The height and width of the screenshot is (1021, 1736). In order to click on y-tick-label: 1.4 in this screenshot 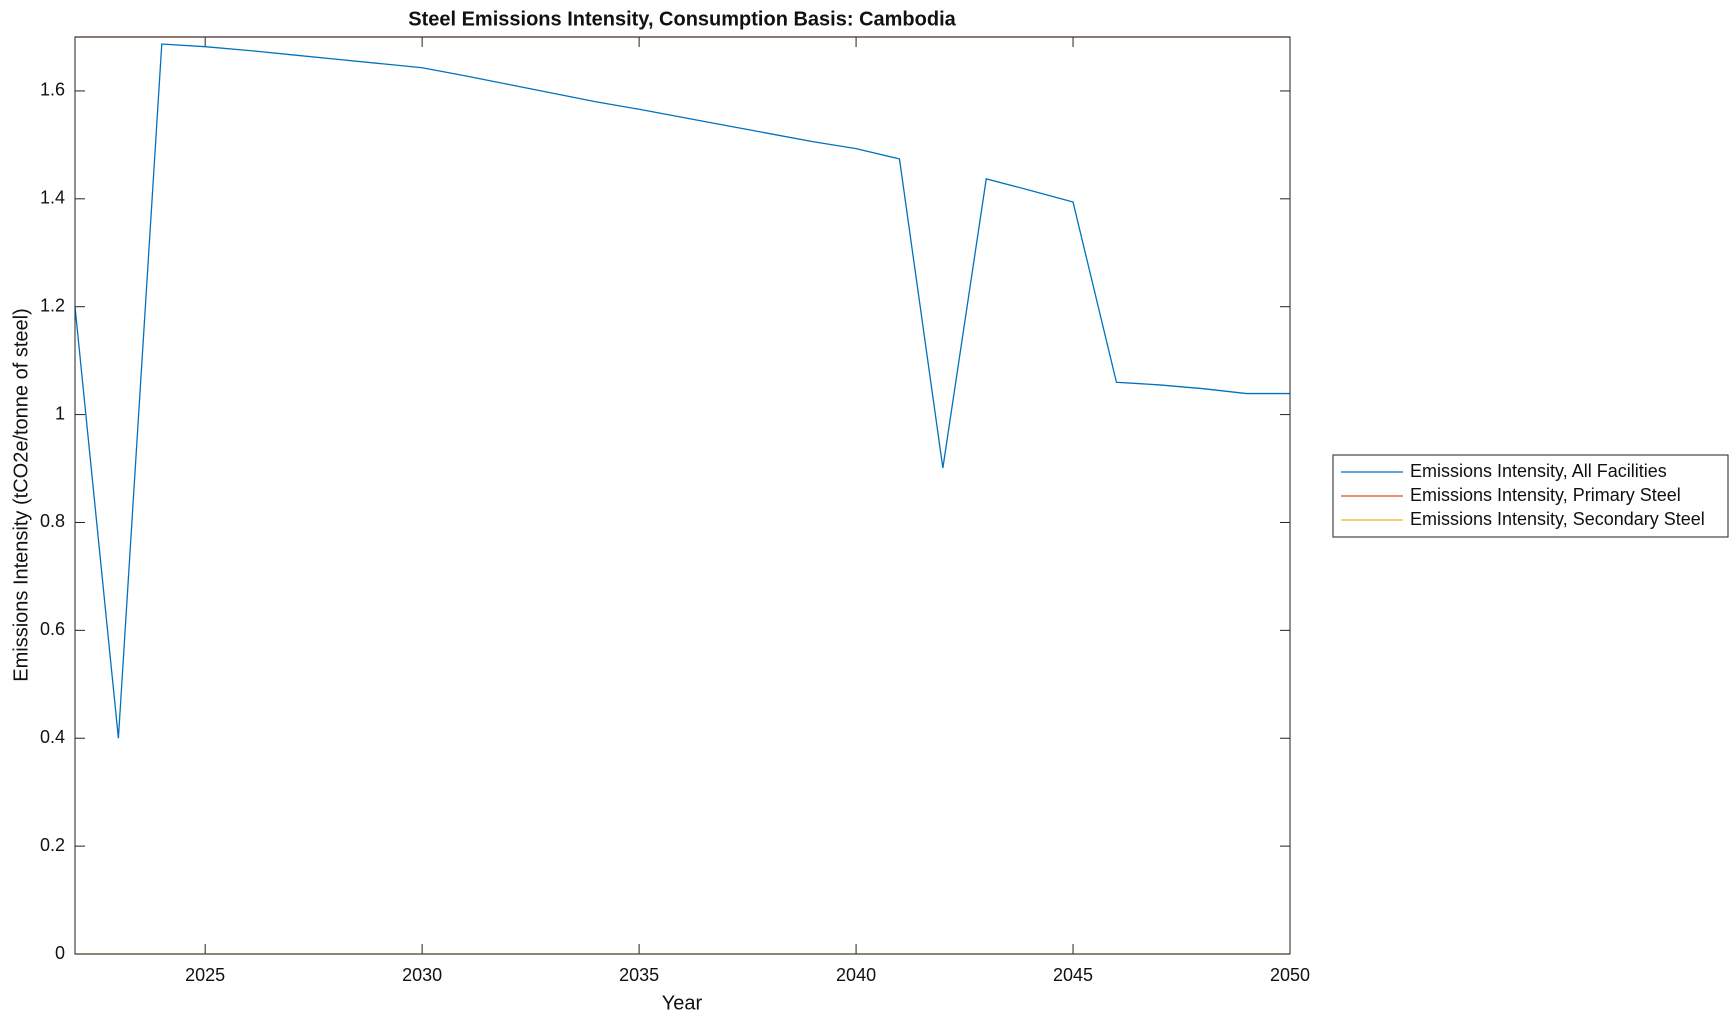, I will do `click(52, 198)`.